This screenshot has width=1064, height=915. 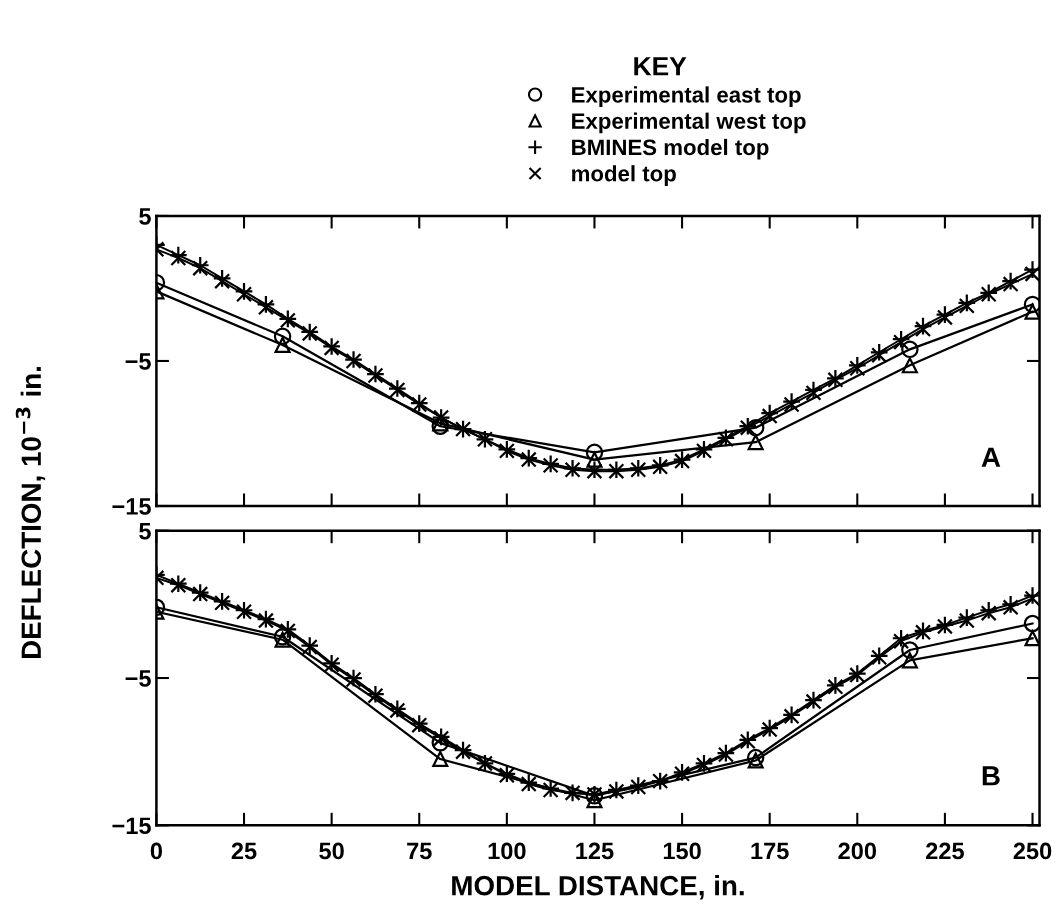 What do you see at coordinates (686, 97) in the screenshot?
I see `legend-label: Experimental east top` at bounding box center [686, 97].